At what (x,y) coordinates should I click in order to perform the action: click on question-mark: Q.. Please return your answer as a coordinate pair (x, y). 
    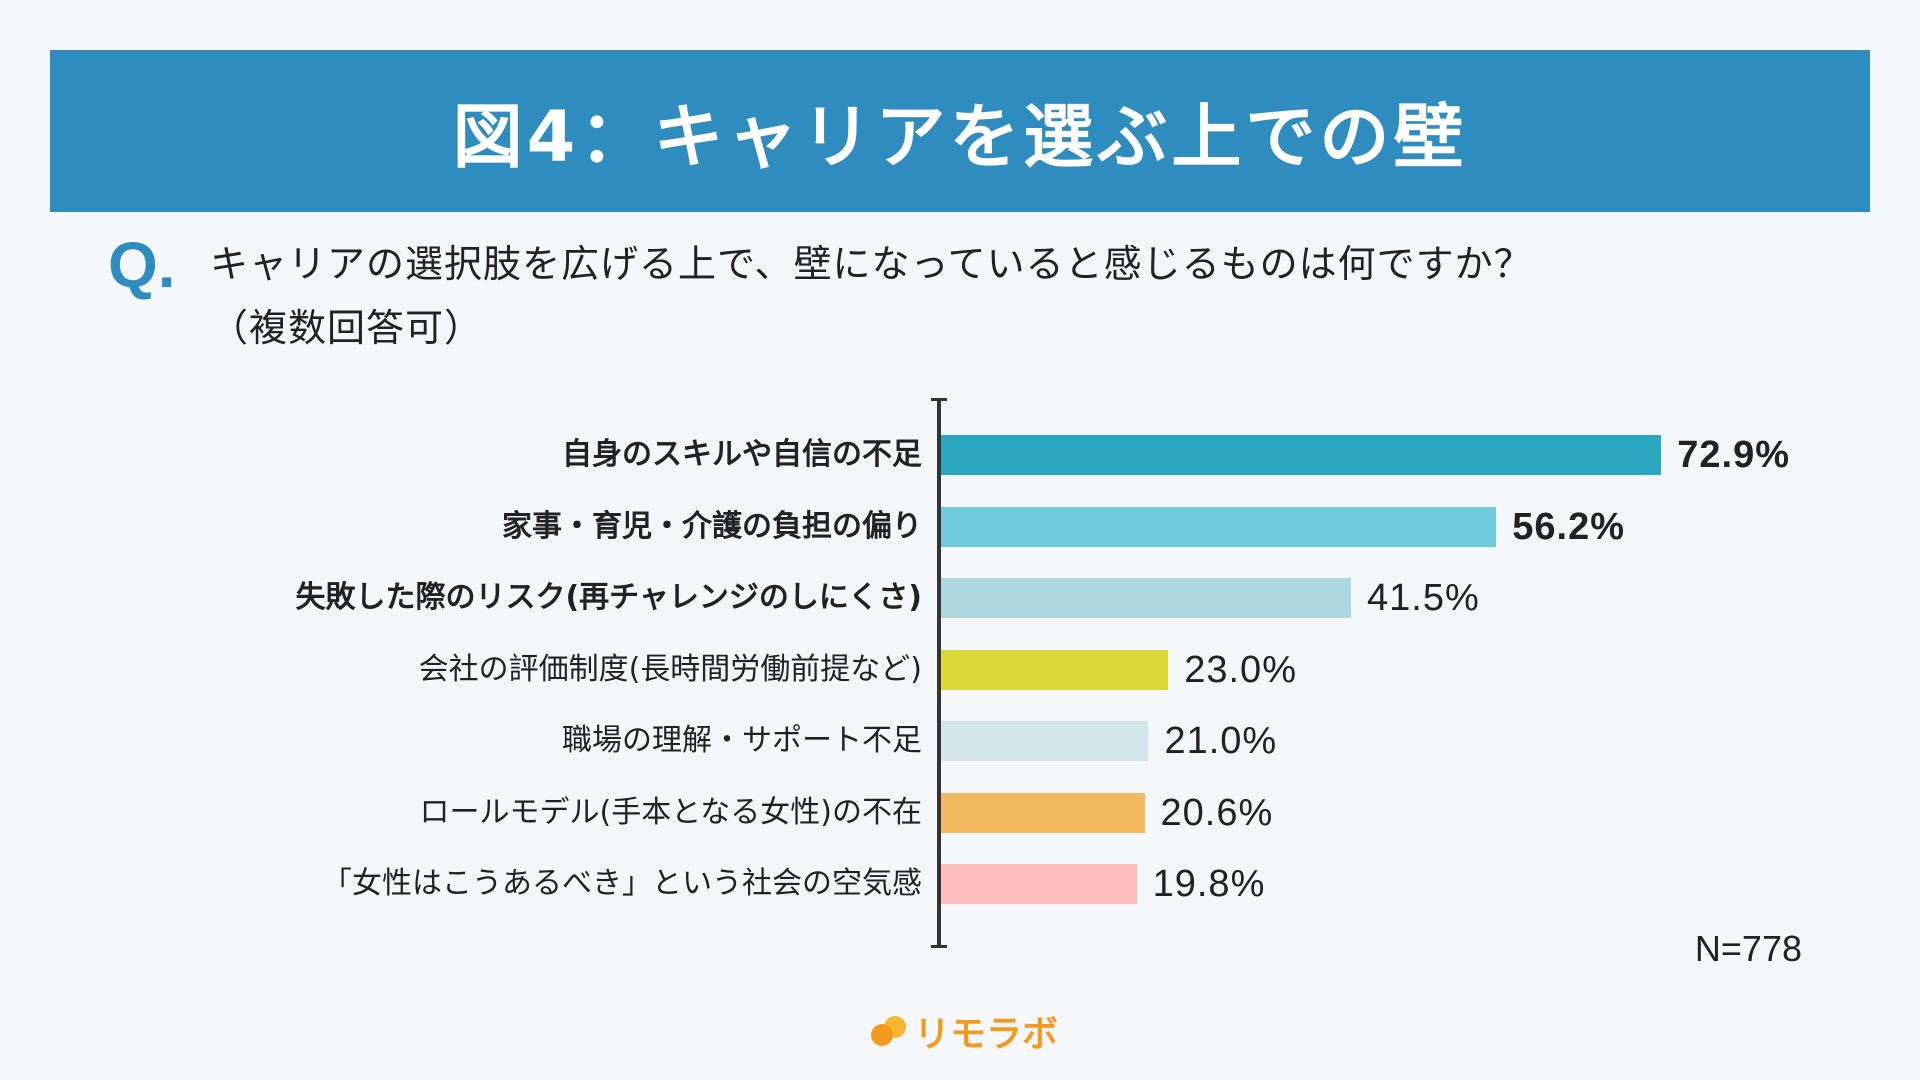
    Looking at the image, I should click on (142, 265).